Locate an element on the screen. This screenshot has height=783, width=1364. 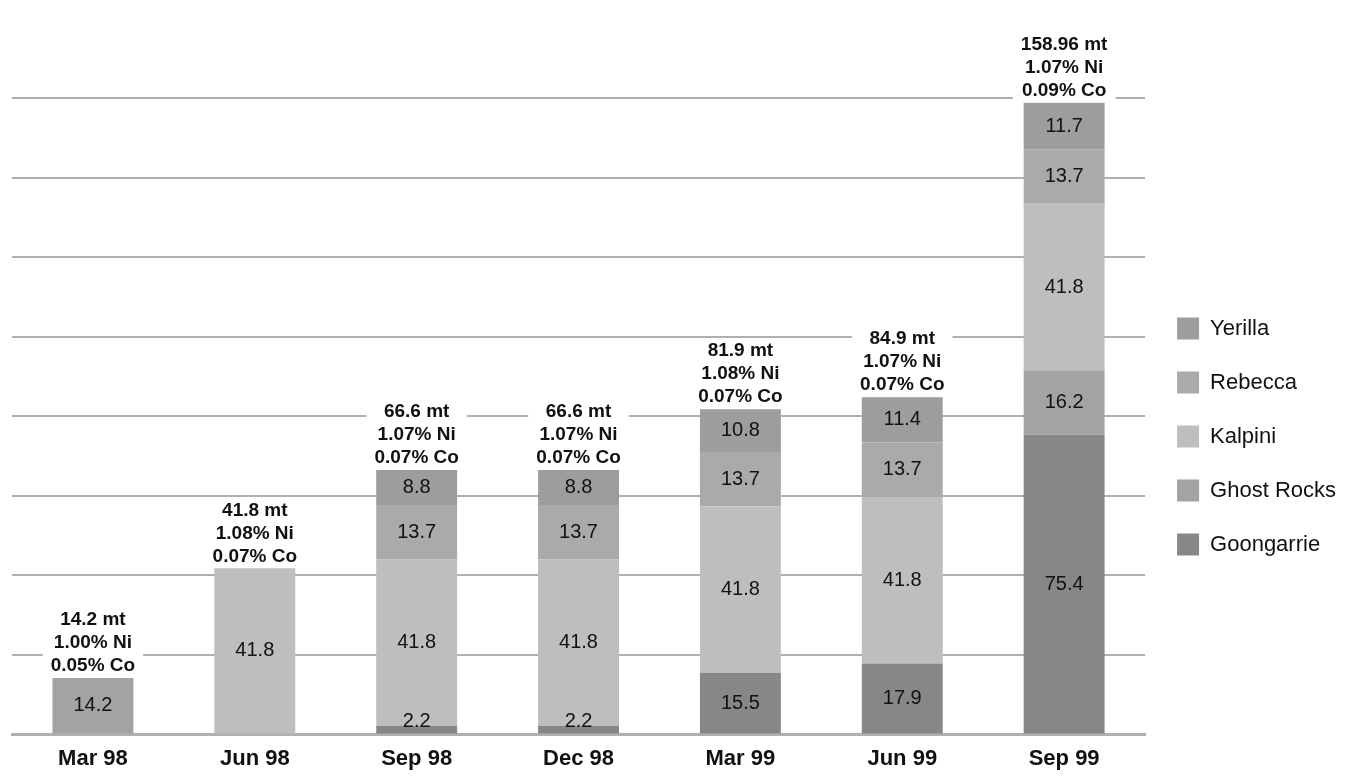
data-label: 15.5 is located at coordinates (740, 701).